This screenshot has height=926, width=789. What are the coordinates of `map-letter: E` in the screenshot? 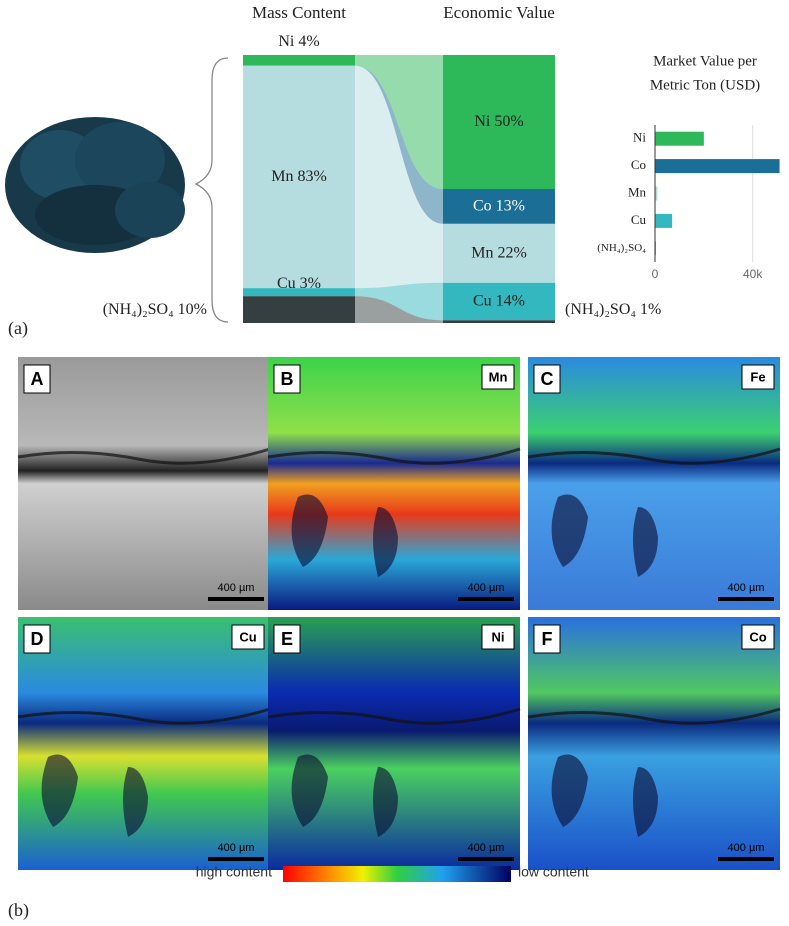 It's located at (287, 639).